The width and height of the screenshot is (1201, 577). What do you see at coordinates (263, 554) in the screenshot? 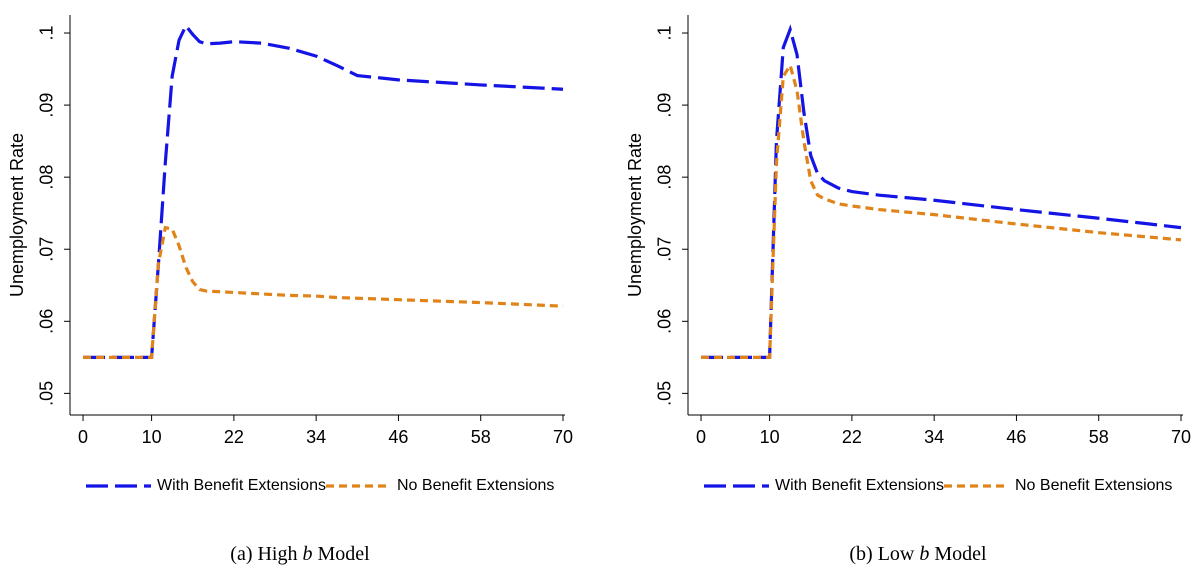
I see `caption-part: (a) High` at bounding box center [263, 554].